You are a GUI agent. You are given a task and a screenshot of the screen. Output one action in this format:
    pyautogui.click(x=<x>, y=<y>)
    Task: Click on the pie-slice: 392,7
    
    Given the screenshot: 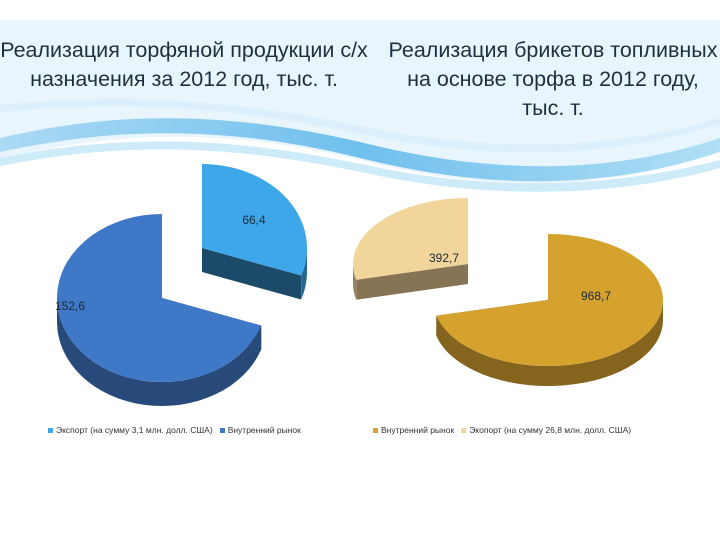 What is the action you would take?
    pyautogui.click(x=410, y=249)
    